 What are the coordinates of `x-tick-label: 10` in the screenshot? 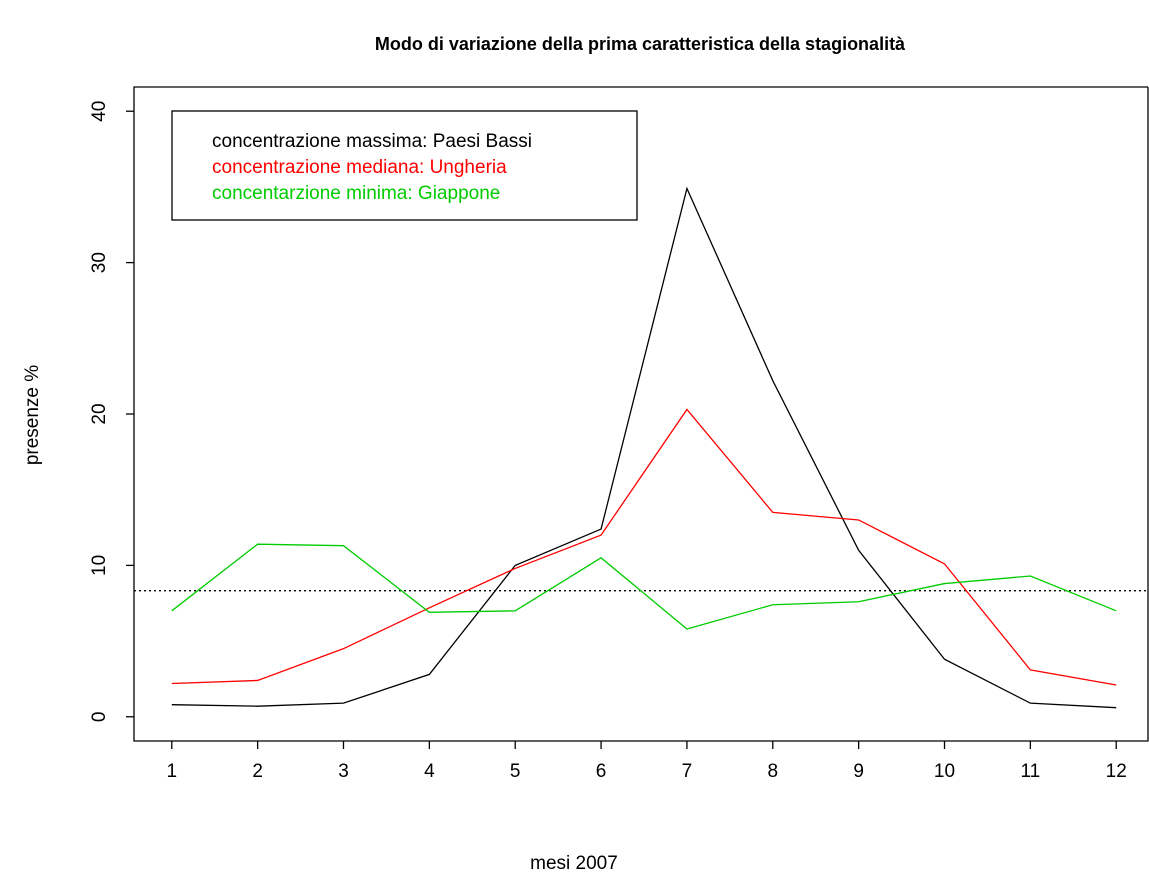 It's located at (944, 771).